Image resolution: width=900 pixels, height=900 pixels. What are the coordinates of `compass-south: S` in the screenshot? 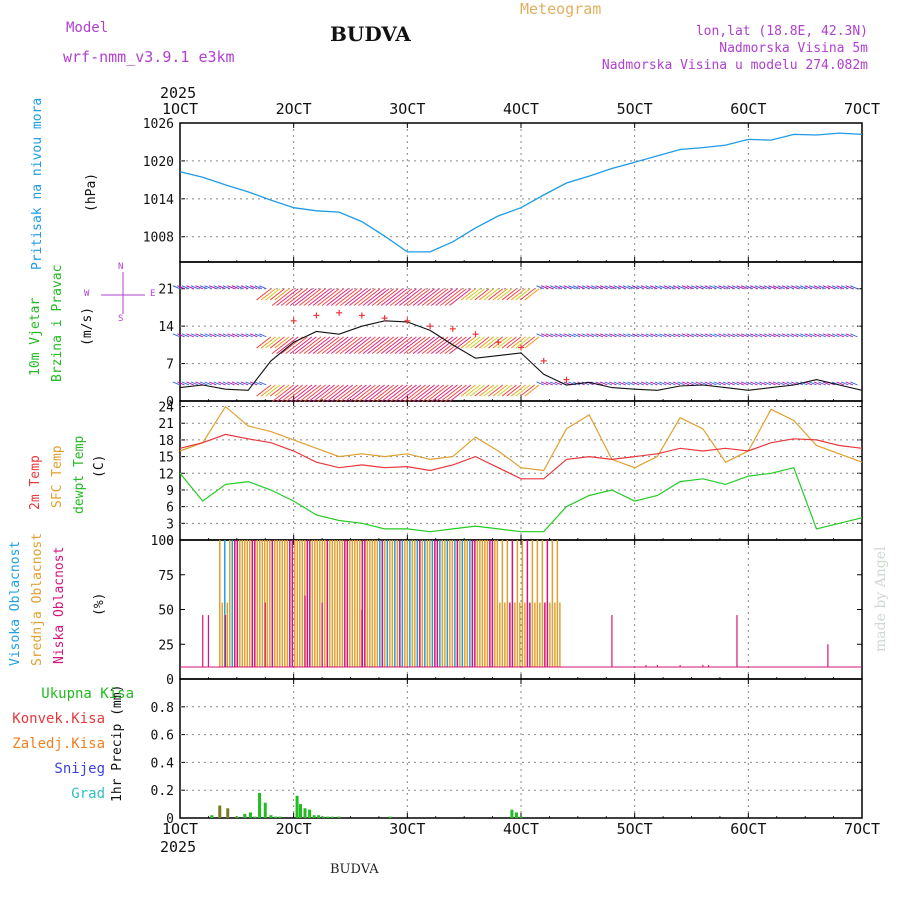 It's located at (121, 319).